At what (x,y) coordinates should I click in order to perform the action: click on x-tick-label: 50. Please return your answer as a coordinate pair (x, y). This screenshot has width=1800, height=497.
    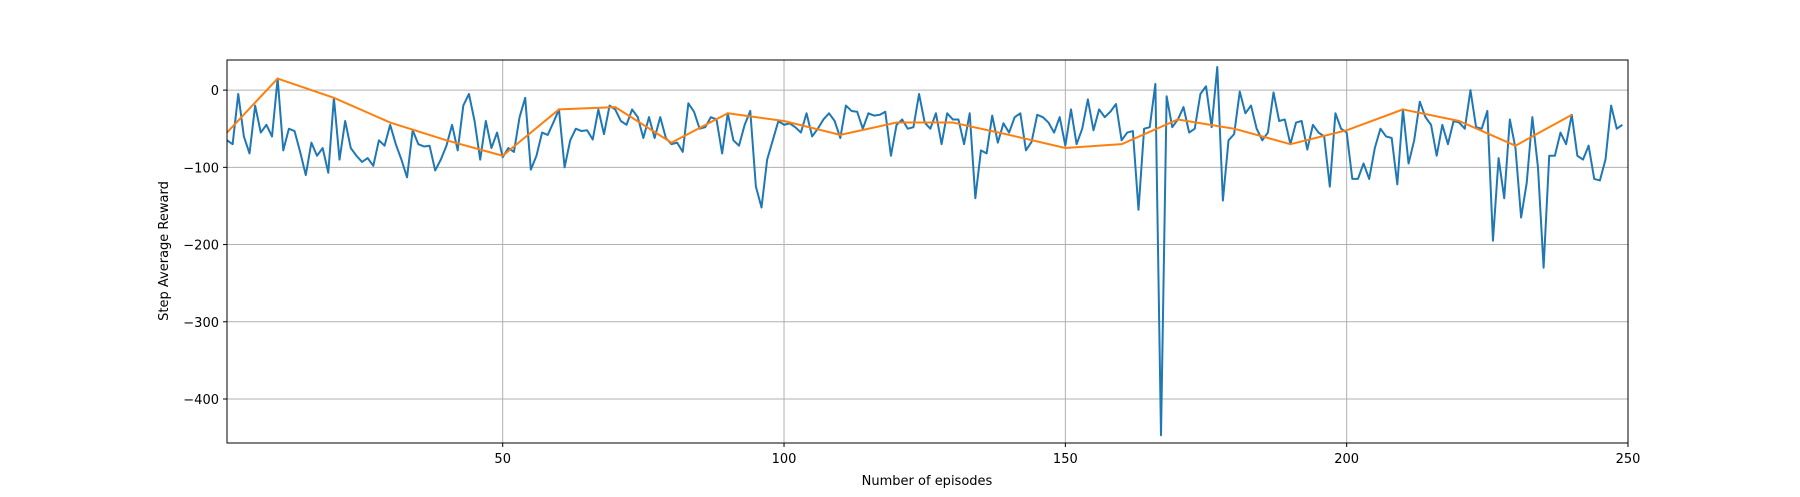
    Looking at the image, I should click on (502, 459).